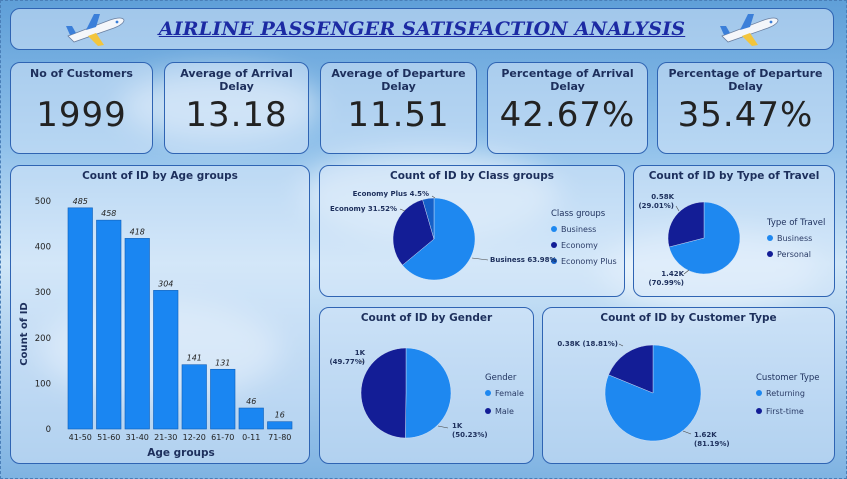 This screenshot has width=847, height=479. I want to click on data-label: Economy 31.52%, so click(363, 209).